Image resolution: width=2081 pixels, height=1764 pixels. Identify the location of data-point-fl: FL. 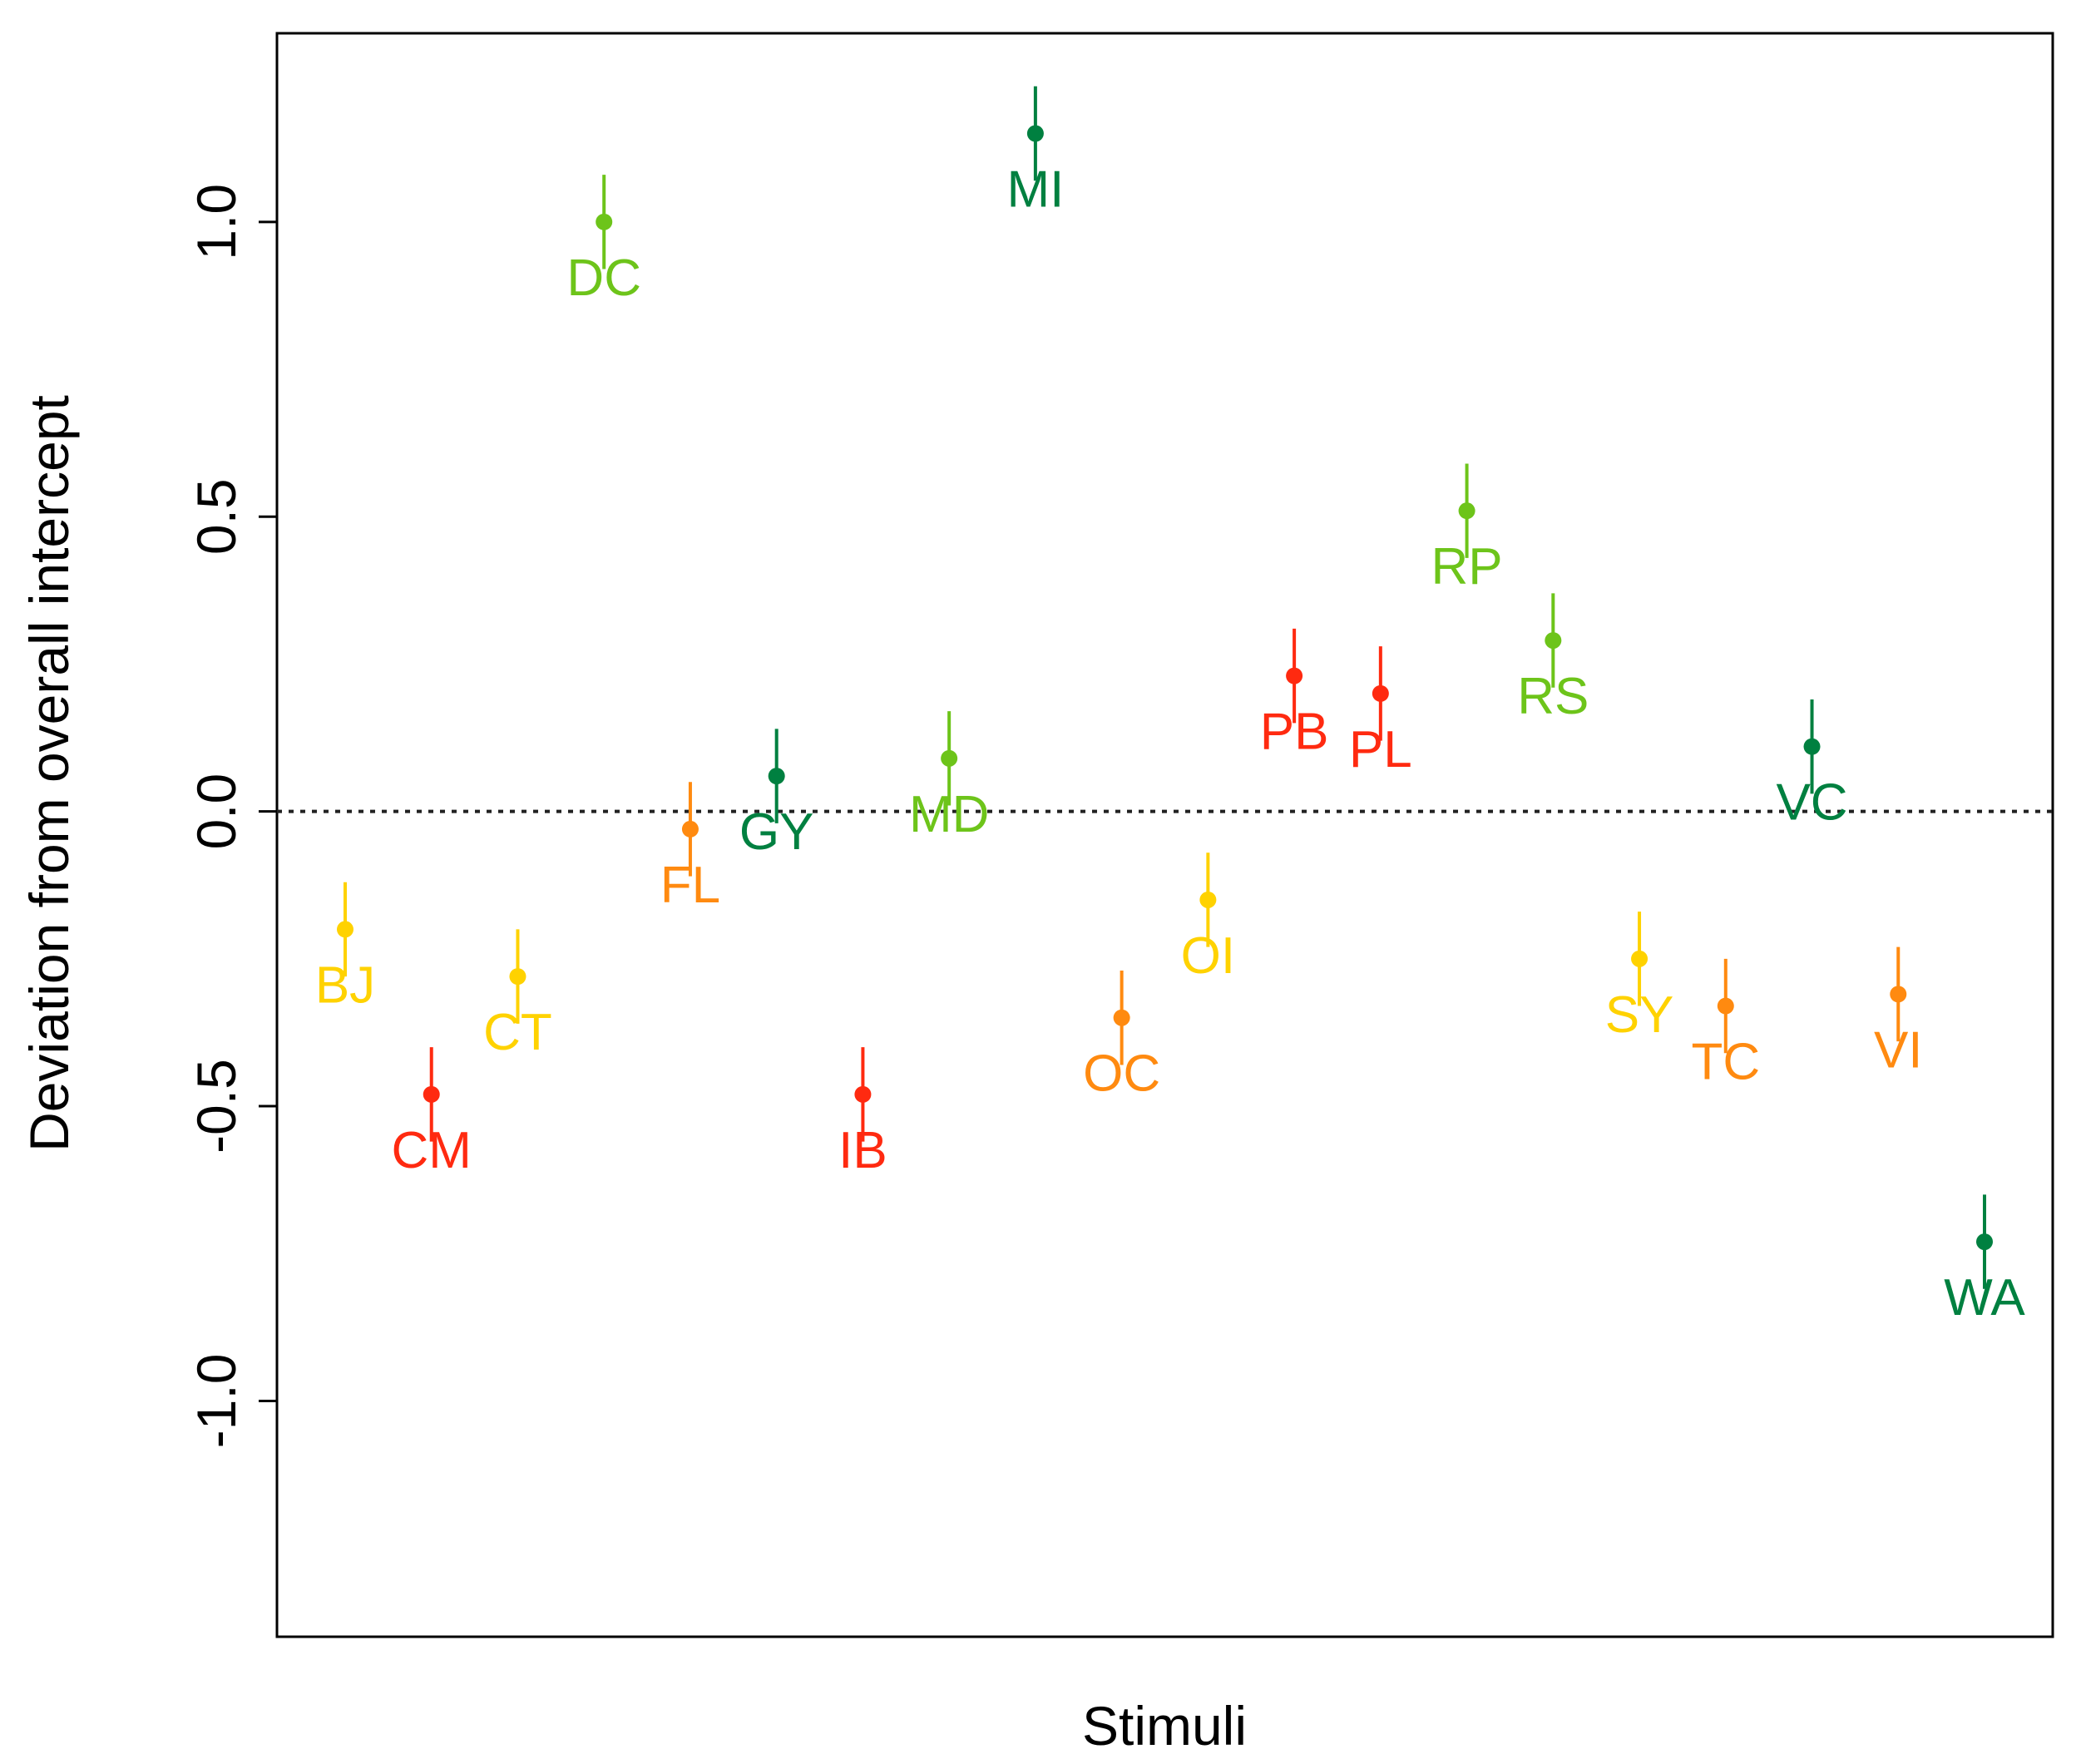
(690, 848).